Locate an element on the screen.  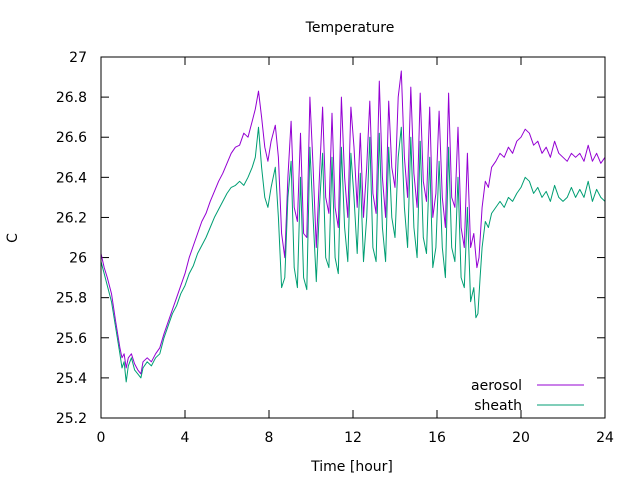
x-tick-label: 0 is located at coordinates (101, 438).